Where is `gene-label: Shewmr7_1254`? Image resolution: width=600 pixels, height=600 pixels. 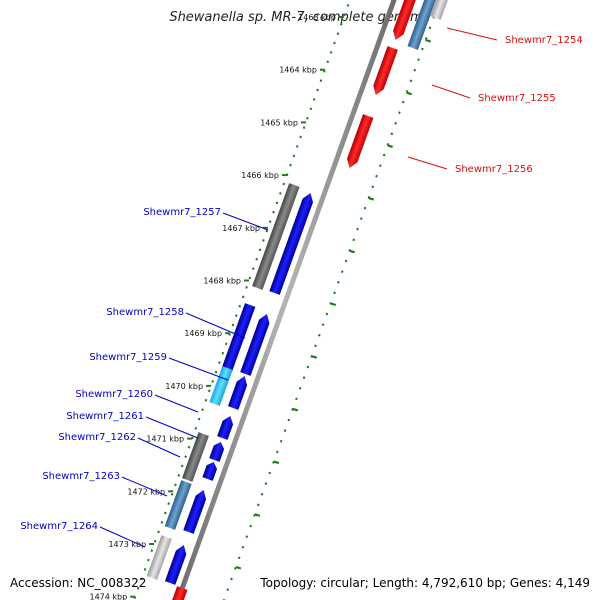 gene-label: Shewmr7_1254 is located at coordinates (544, 40).